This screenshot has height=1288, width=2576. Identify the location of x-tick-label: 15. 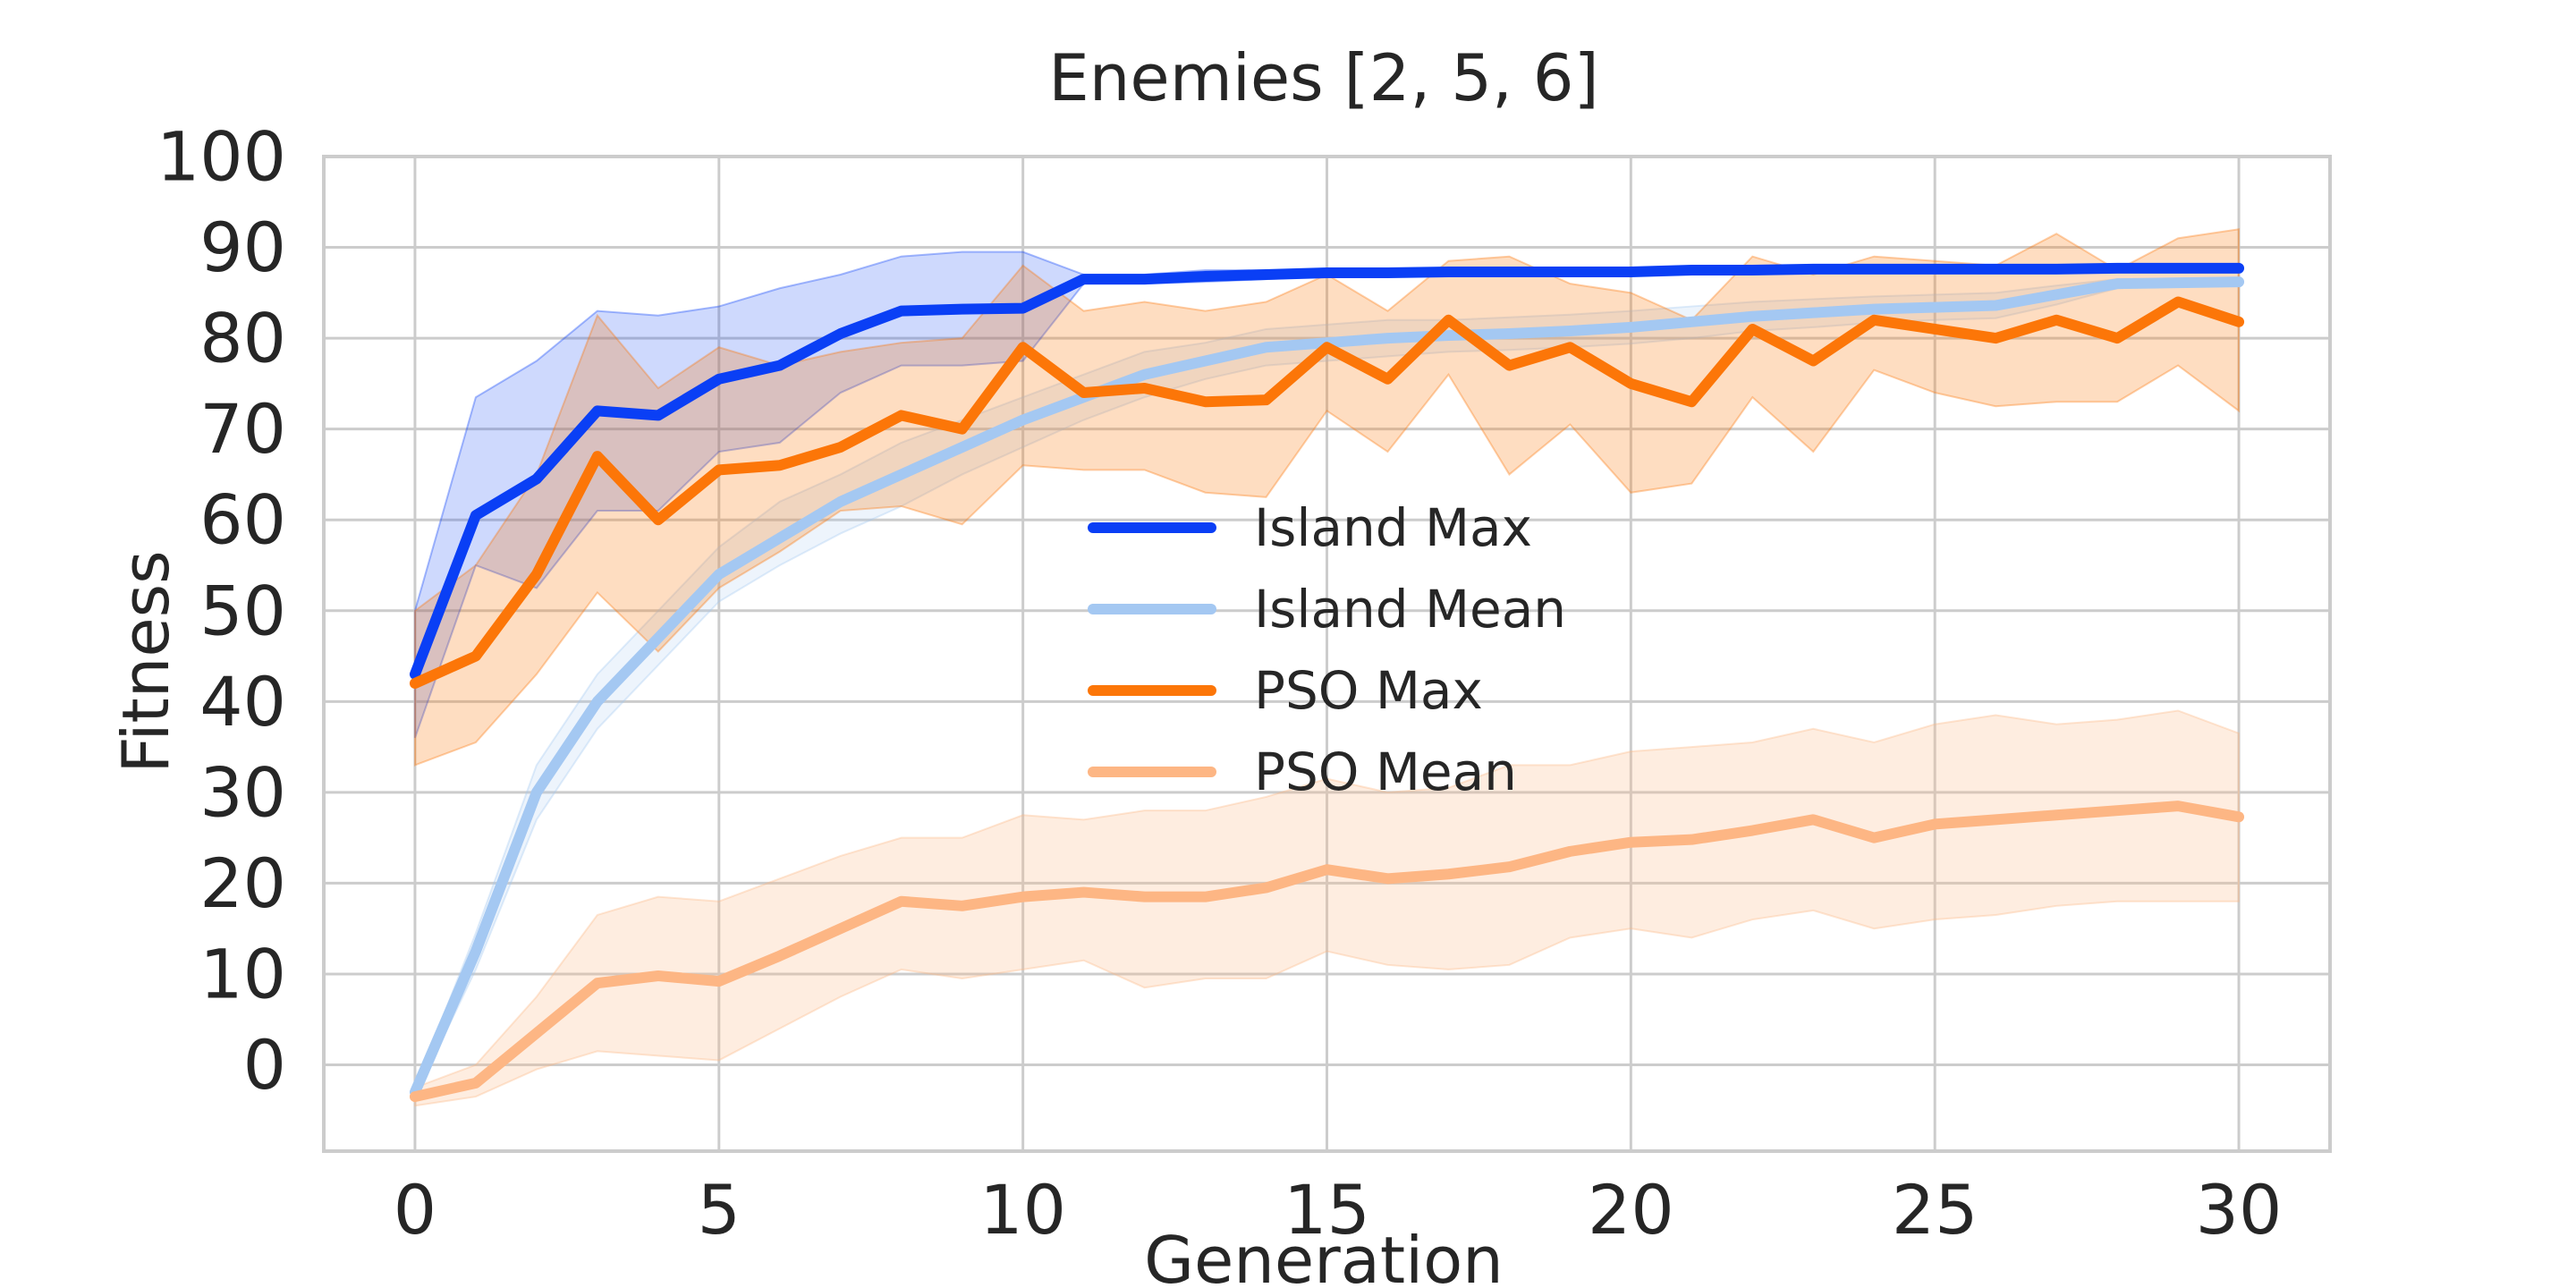
(1327, 1210).